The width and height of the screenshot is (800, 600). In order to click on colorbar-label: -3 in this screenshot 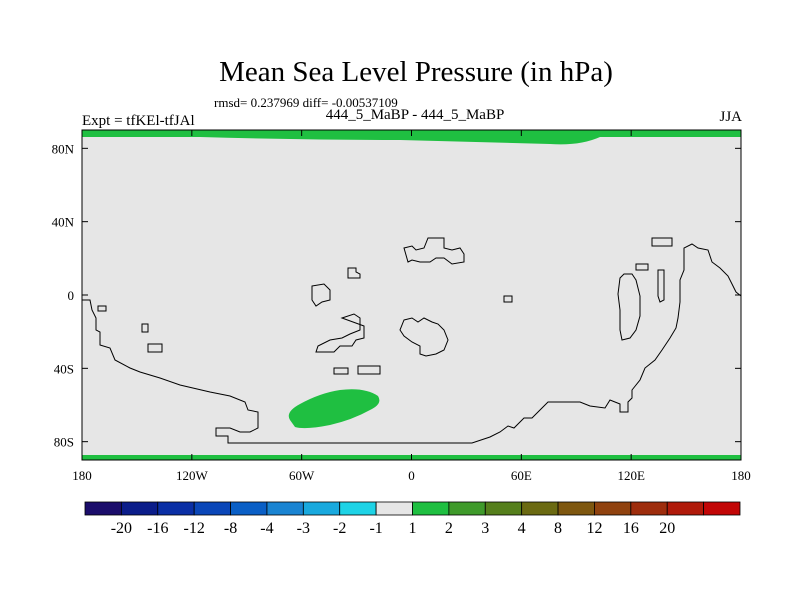, I will do `click(303, 528)`.